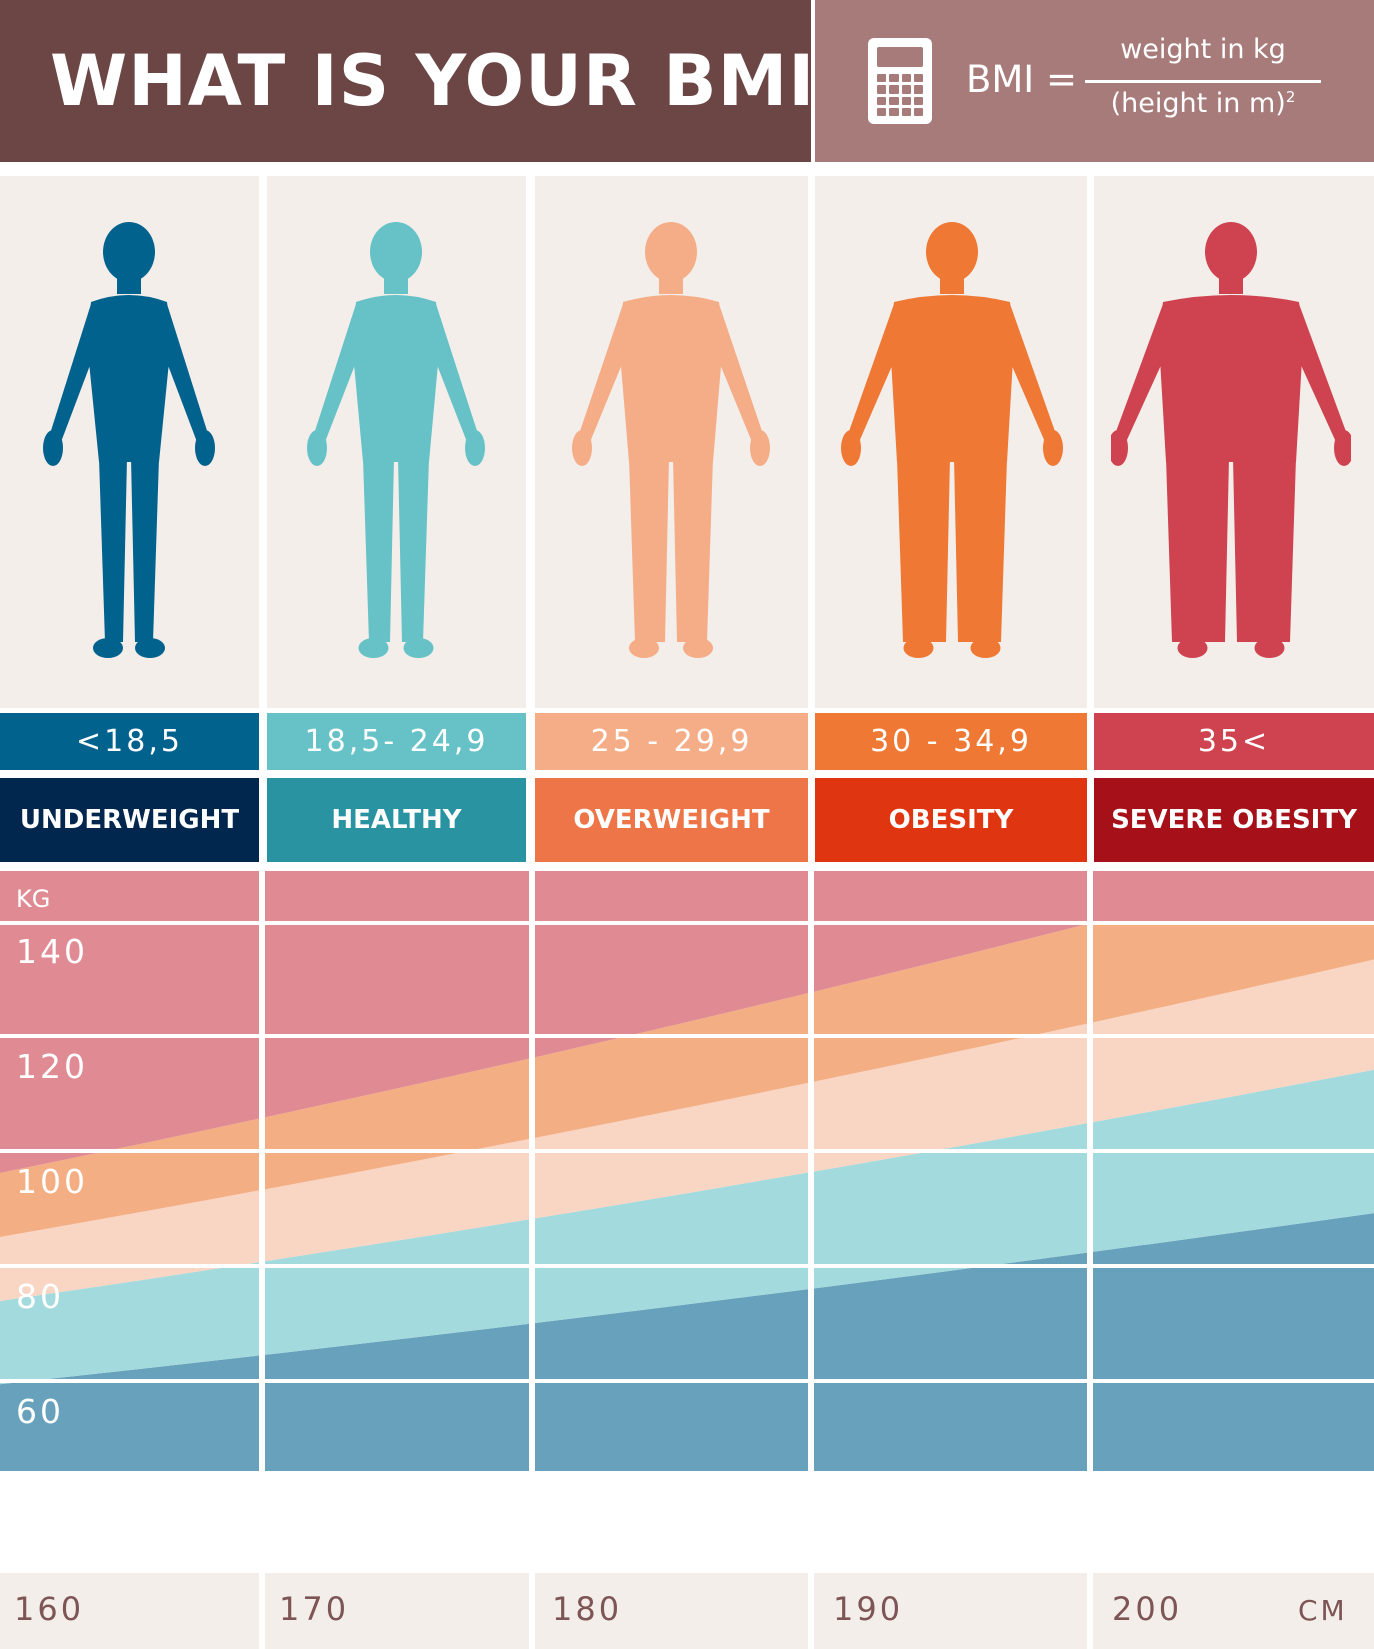 This screenshot has width=1374, height=1649. Describe the element at coordinates (951, 820) in the screenshot. I see `category-label-obesity: OBESITY` at that location.